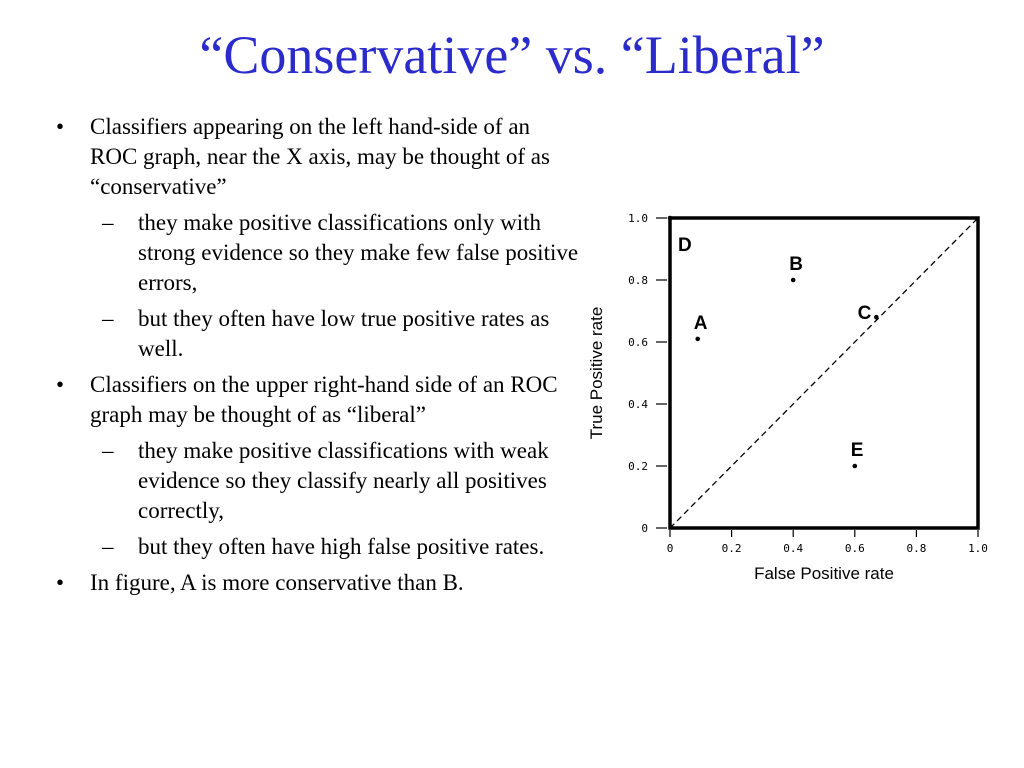  What do you see at coordinates (644, 528) in the screenshot?
I see `y-tick-label: 0` at bounding box center [644, 528].